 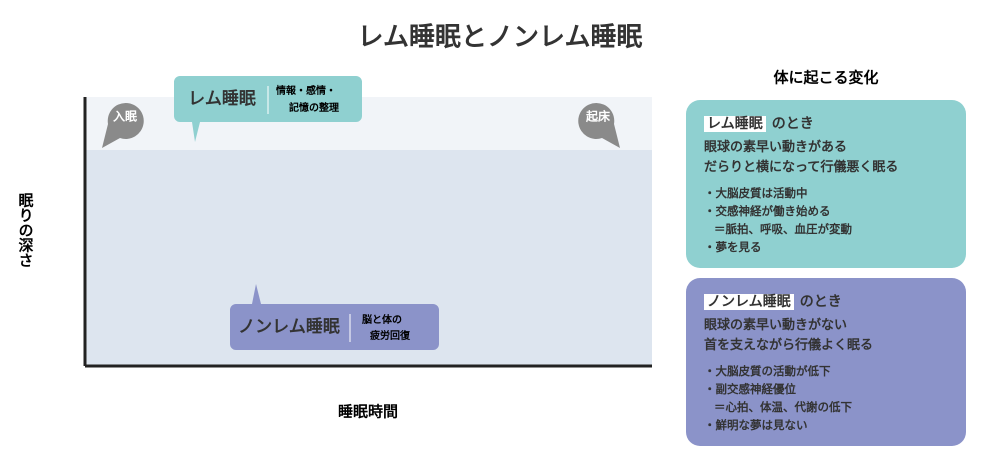 What do you see at coordinates (801, 167) in the screenshot?
I see `line: だらりと横になって行儀悪く眠る` at bounding box center [801, 167].